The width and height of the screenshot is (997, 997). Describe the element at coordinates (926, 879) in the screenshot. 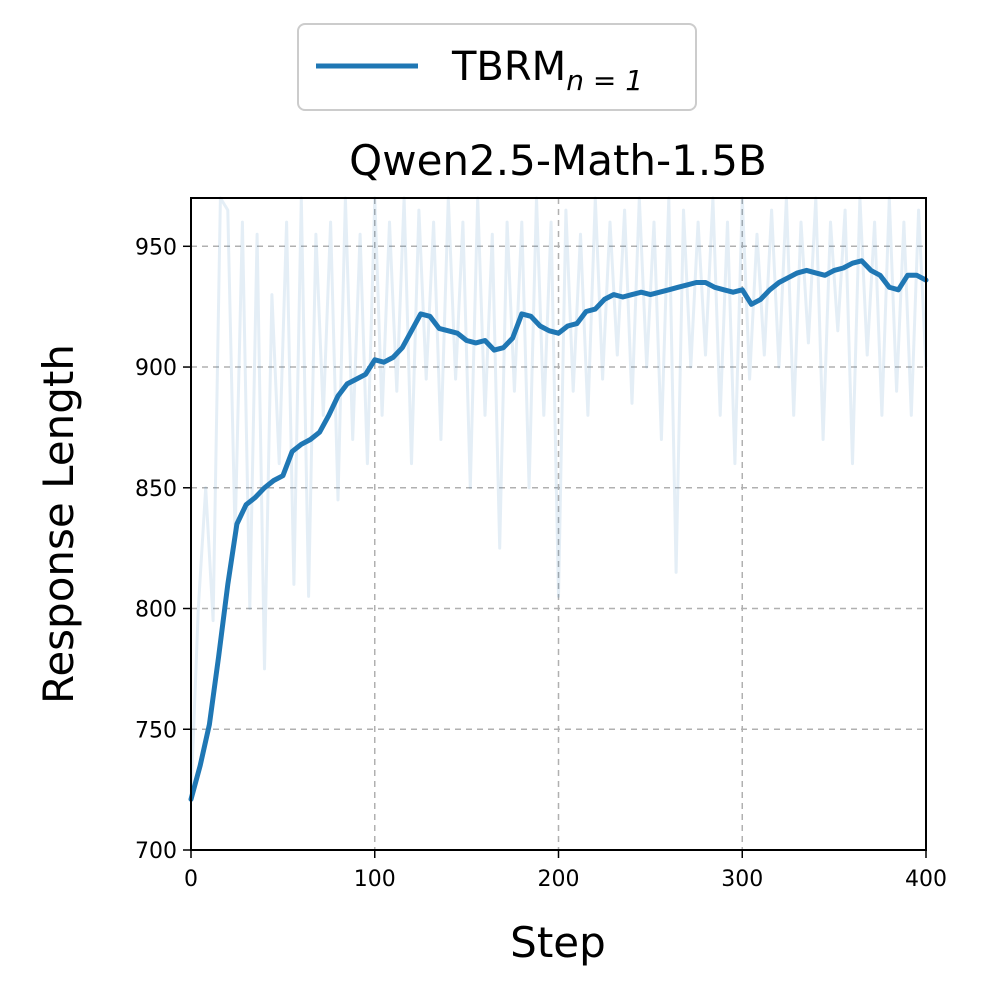

I see `x-tick-label: 400` at that location.